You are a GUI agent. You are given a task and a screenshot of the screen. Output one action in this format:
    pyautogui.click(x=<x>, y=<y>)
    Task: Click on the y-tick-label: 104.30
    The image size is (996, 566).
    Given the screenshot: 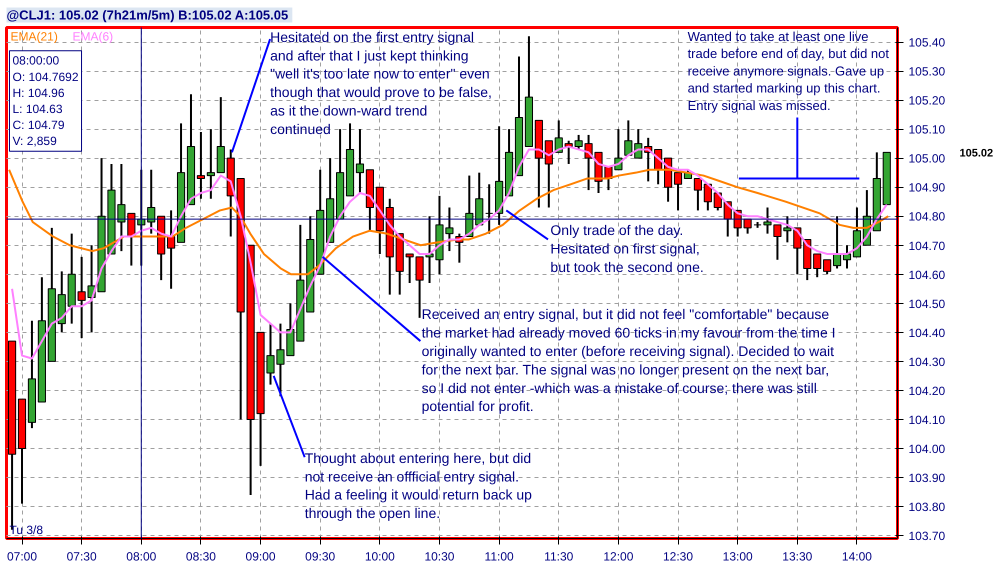 What is the action you would take?
    pyautogui.click(x=927, y=361)
    